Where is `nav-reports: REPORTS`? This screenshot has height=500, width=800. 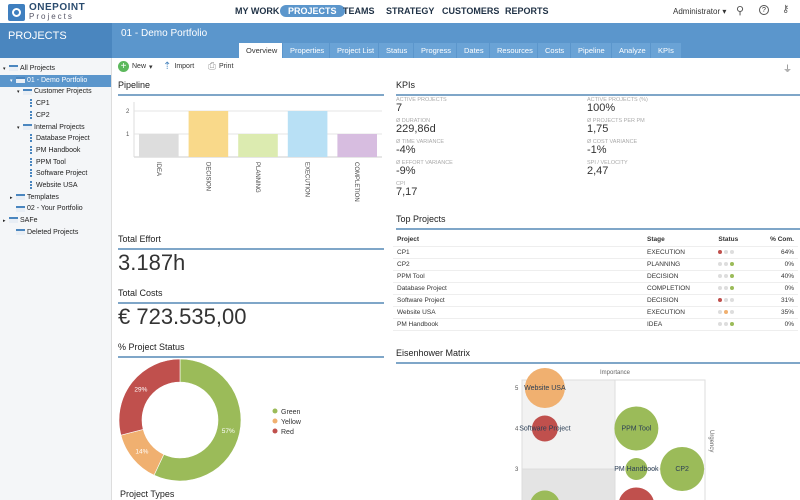 nav-reports: REPORTS is located at coordinates (527, 11).